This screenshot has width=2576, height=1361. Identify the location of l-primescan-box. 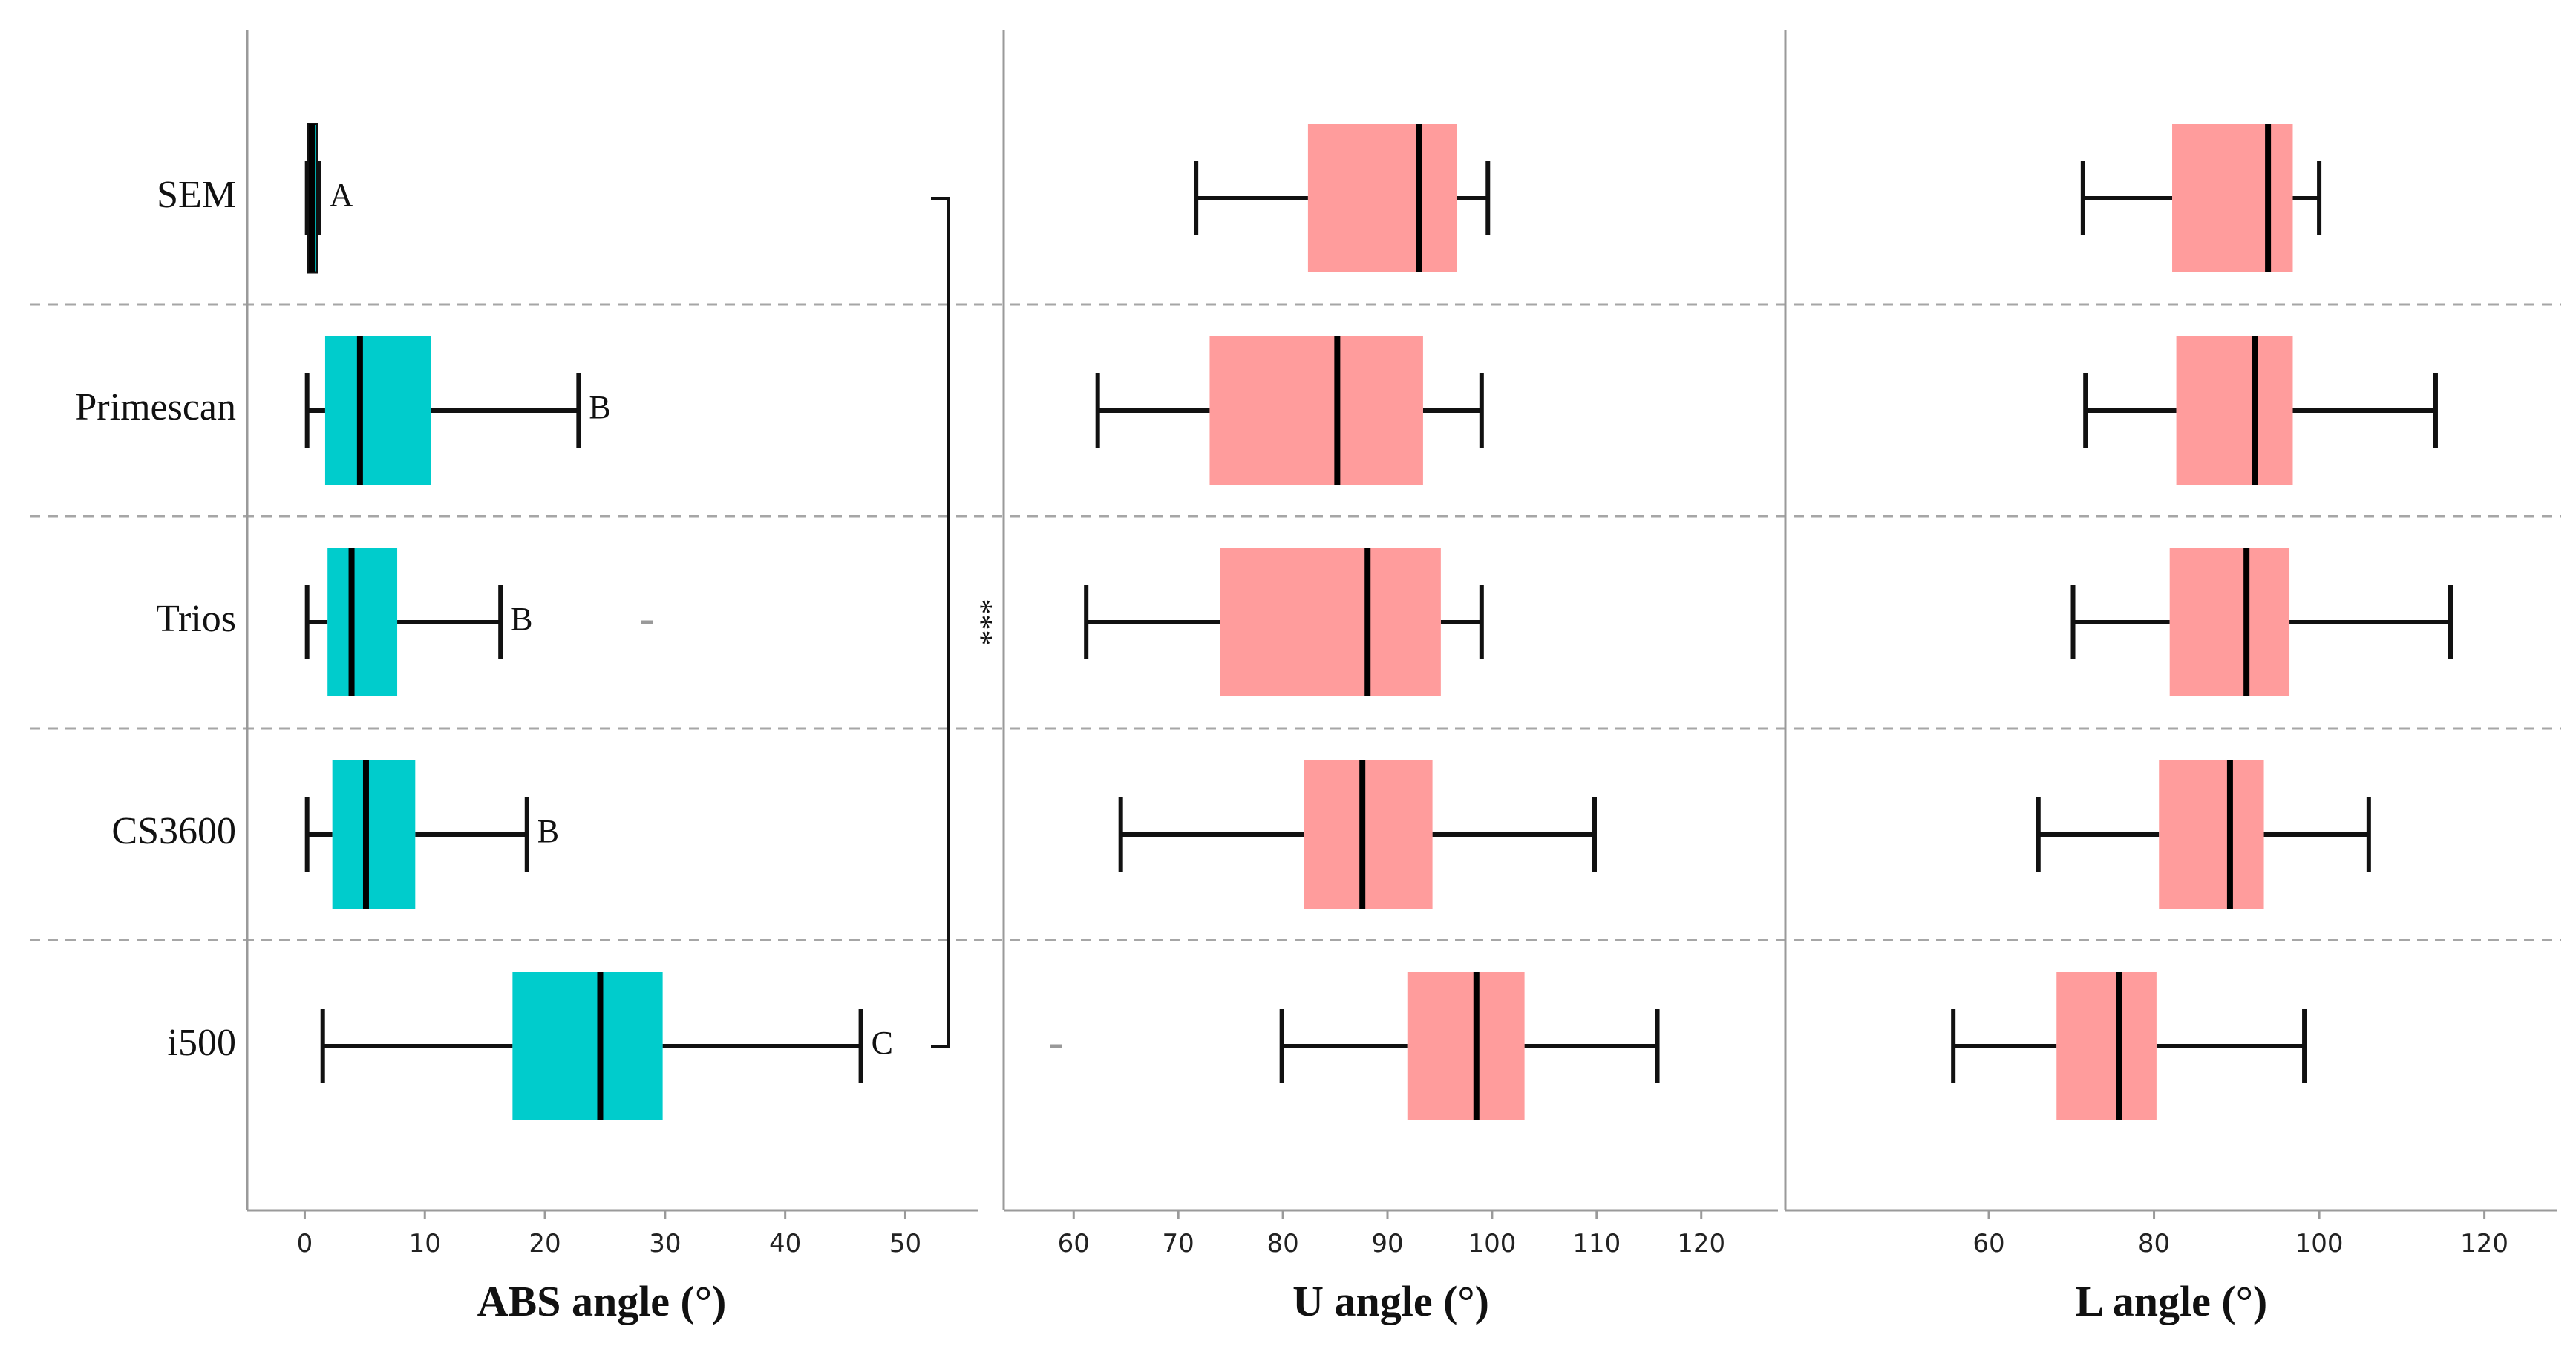
(2235, 410).